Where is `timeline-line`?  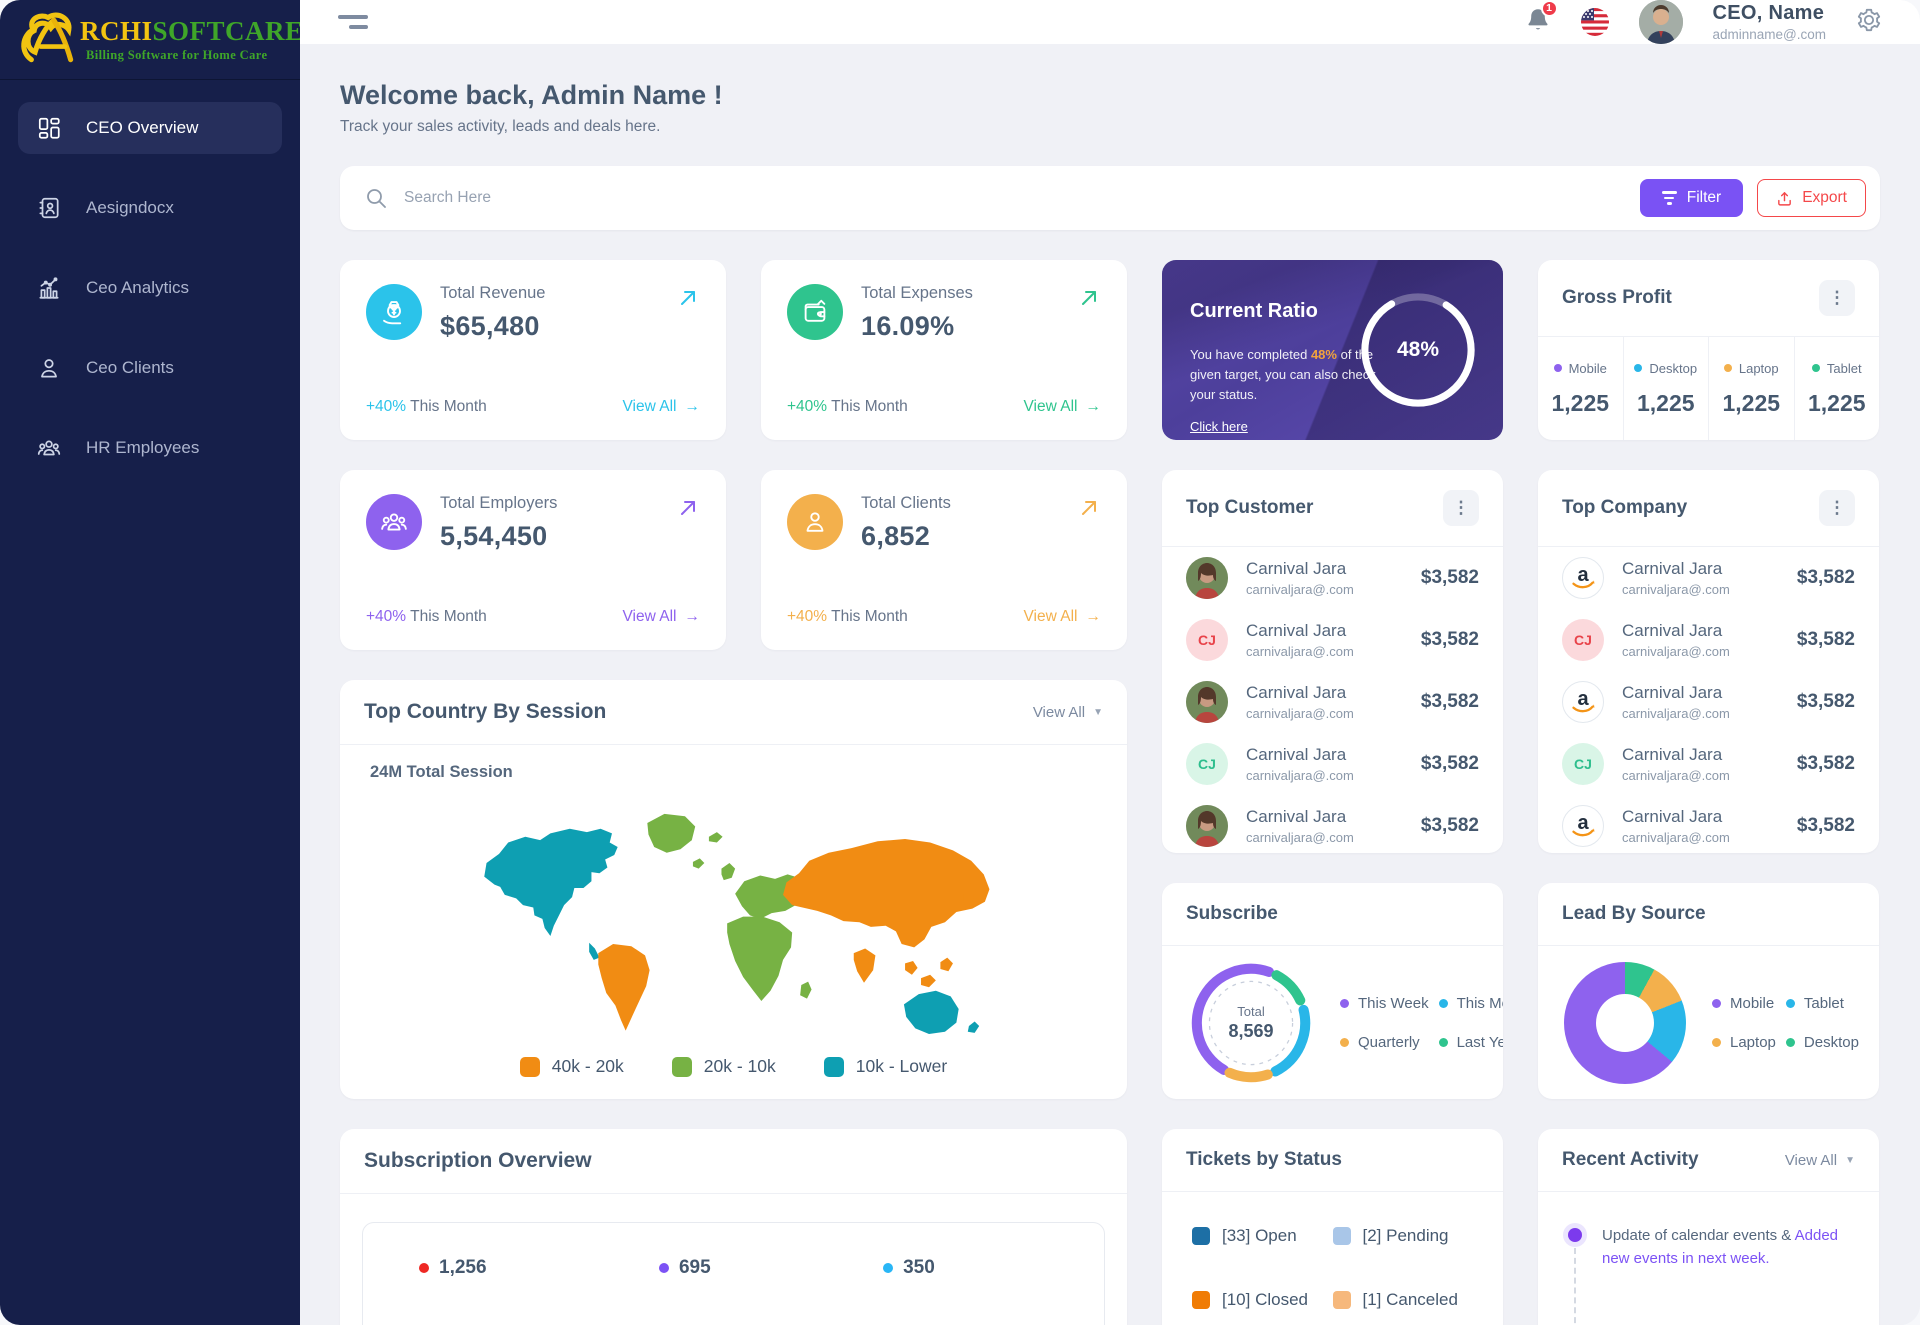 timeline-line is located at coordinates (1575, 1286).